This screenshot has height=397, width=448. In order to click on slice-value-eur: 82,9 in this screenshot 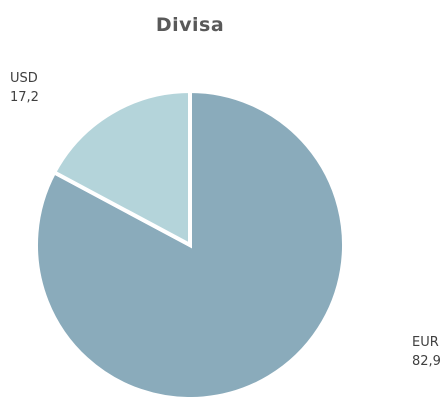, I will do `click(426, 361)`.